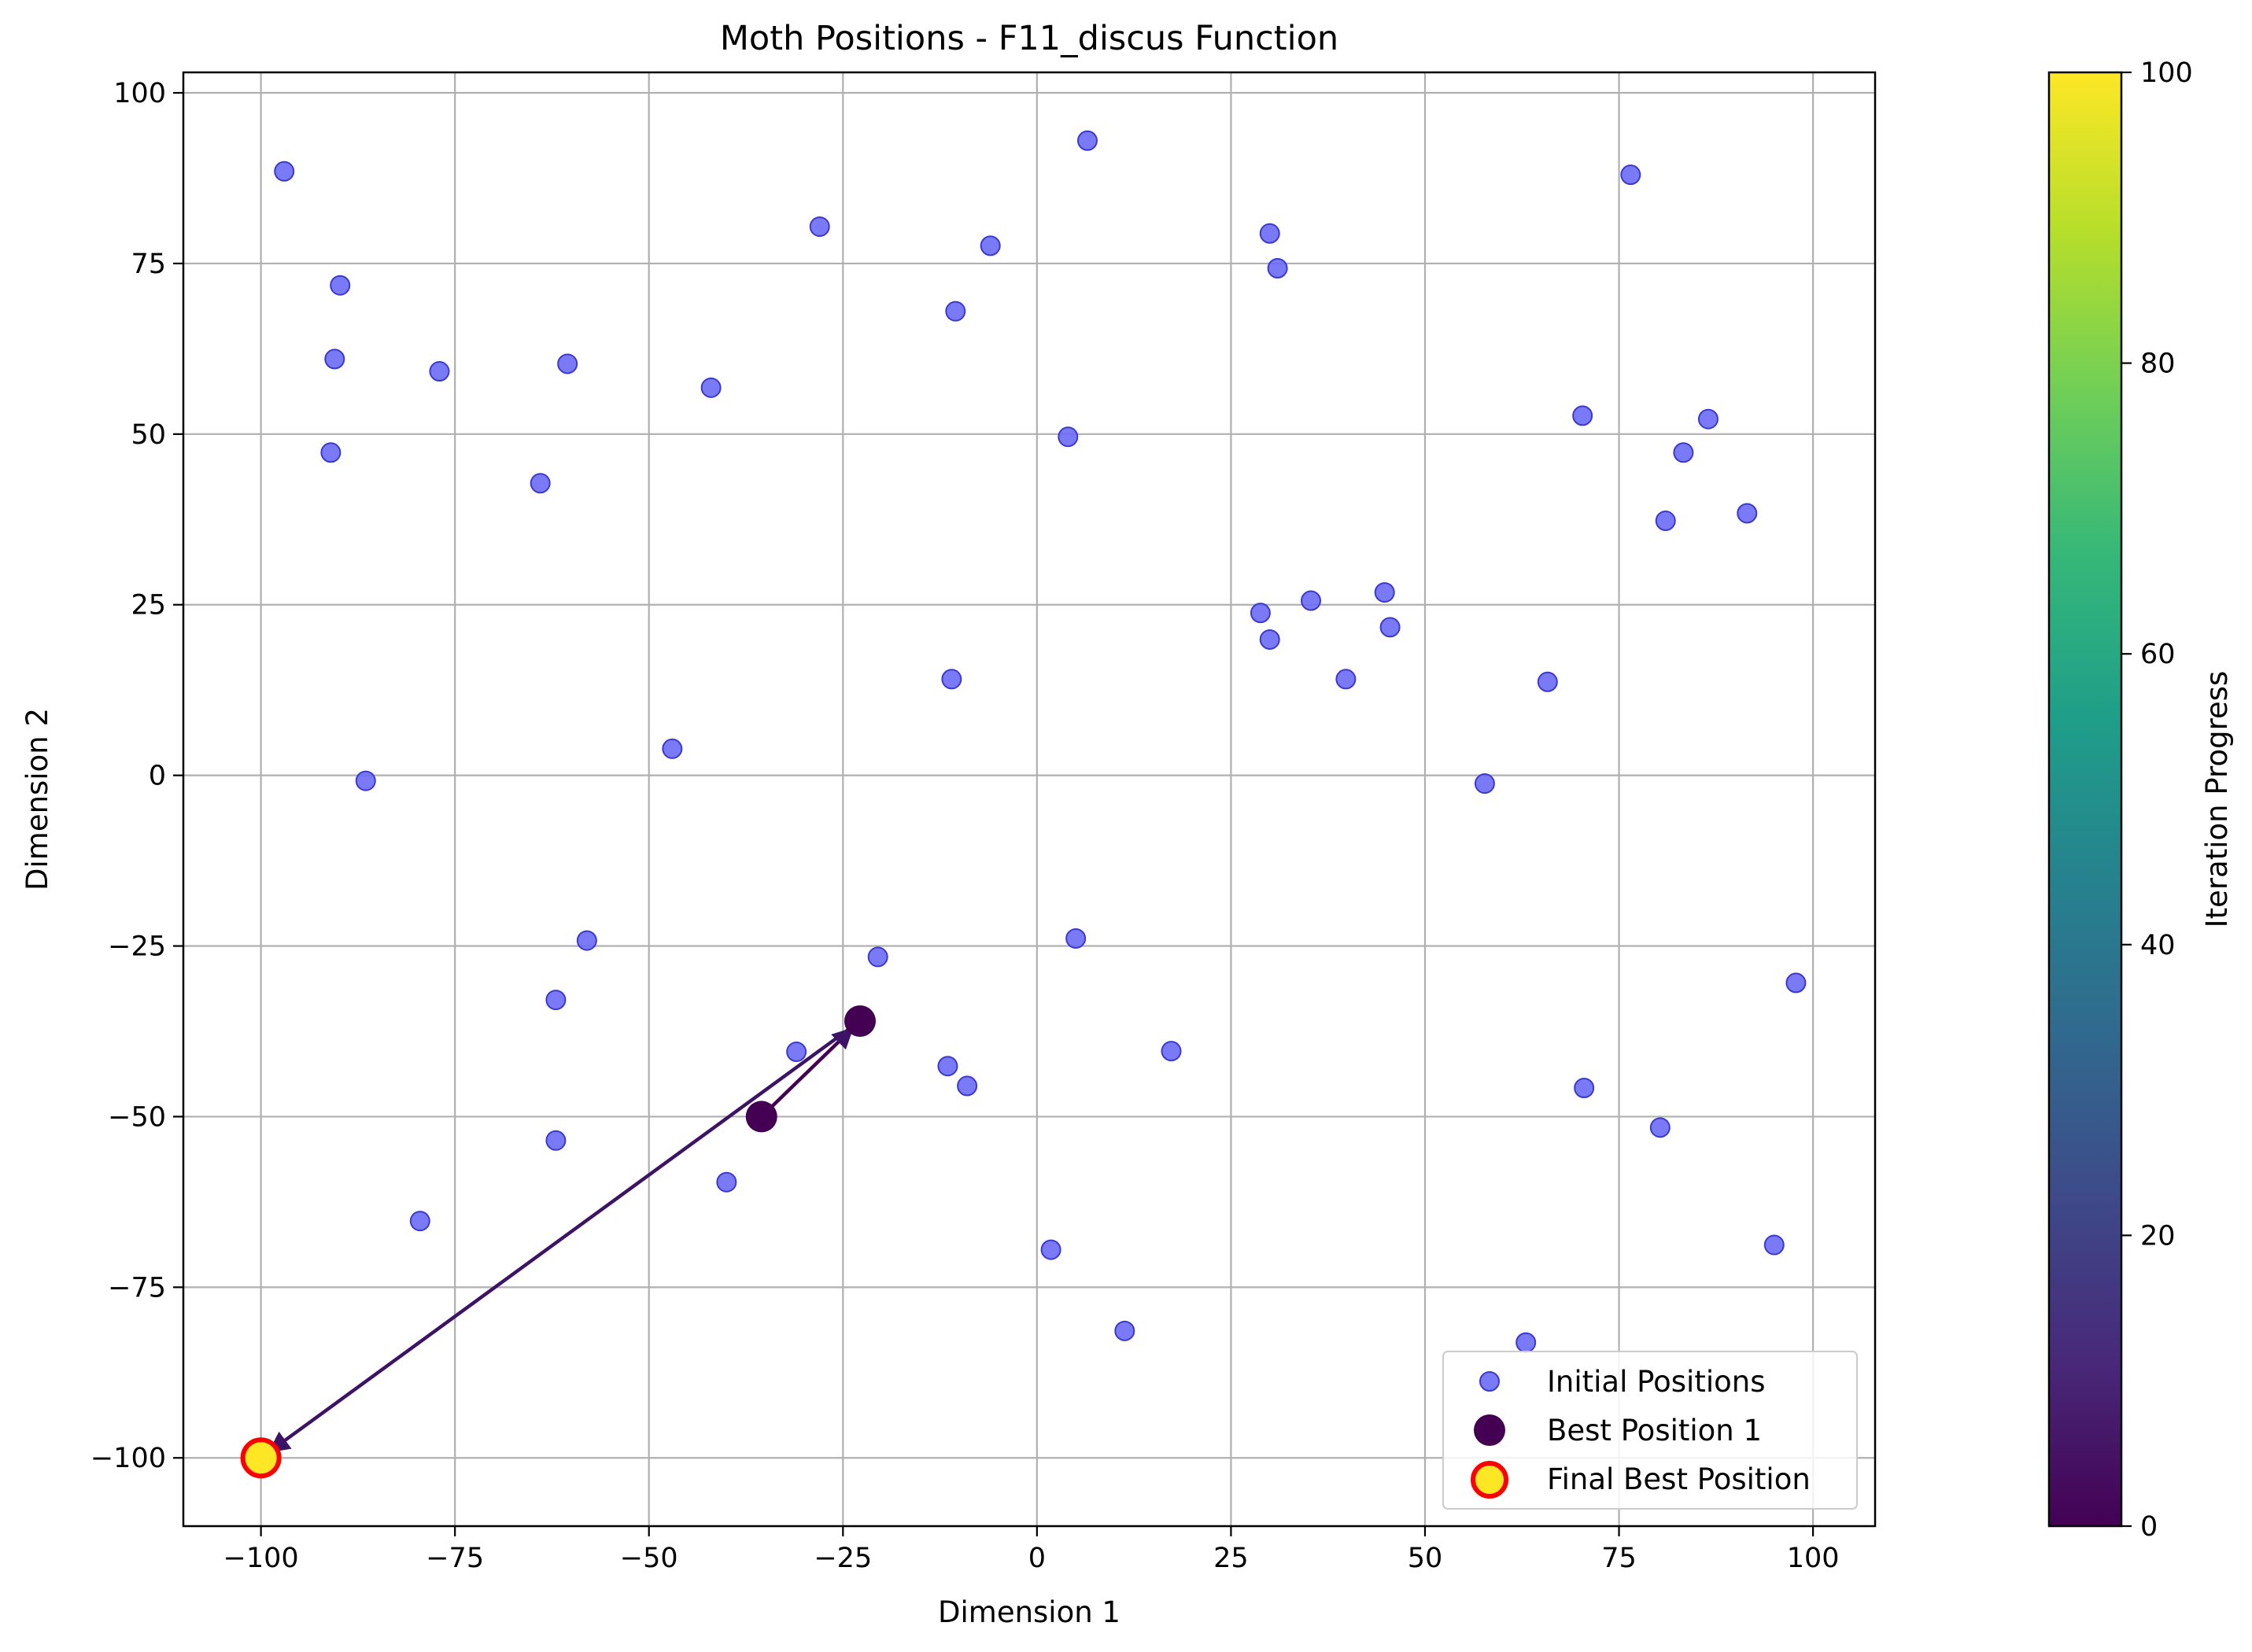 Image resolution: width=2252 pixels, height=1652 pixels. What do you see at coordinates (1619, 1558) in the screenshot?
I see `x-tick-label: 75` at bounding box center [1619, 1558].